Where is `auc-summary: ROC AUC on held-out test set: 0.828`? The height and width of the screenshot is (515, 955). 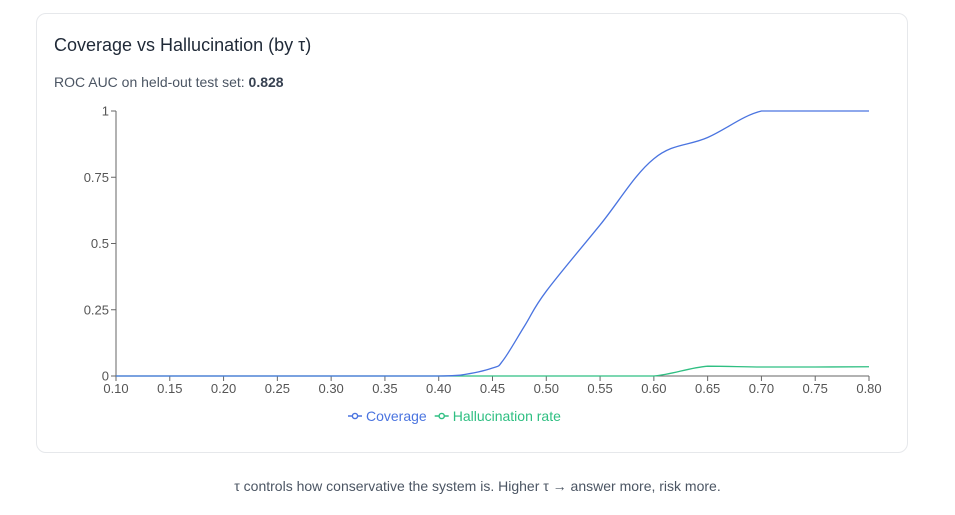 auc-summary: ROC AUC on held-out test set: 0.828 is located at coordinates (169, 82).